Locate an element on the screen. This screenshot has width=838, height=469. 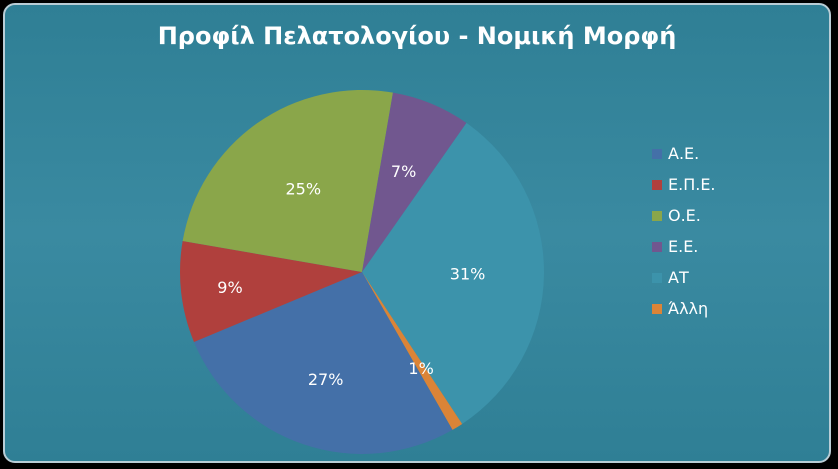
legend-item-ee: Ε.Ε. is located at coordinates (684, 246).